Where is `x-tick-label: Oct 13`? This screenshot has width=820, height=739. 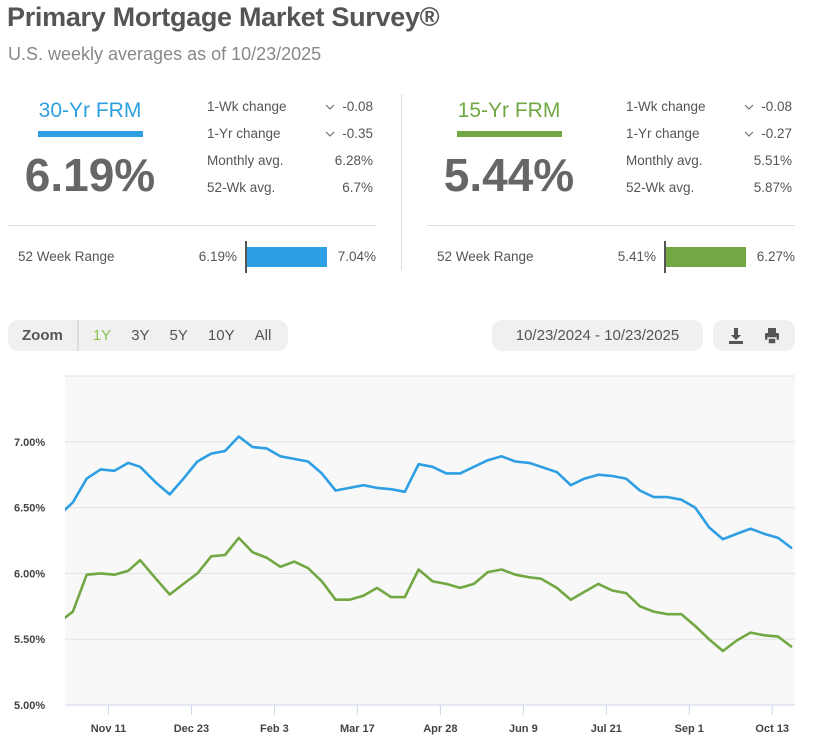
x-tick-label: Oct 13 is located at coordinates (772, 729).